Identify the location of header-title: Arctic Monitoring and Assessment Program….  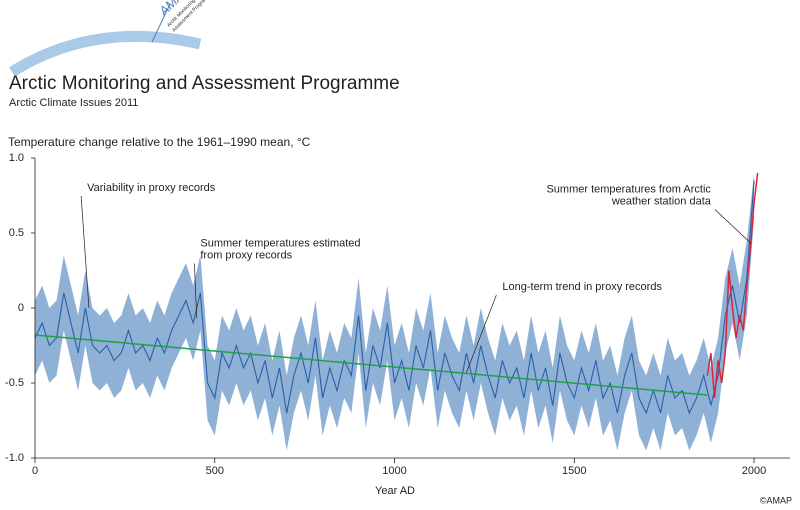
(204, 83).